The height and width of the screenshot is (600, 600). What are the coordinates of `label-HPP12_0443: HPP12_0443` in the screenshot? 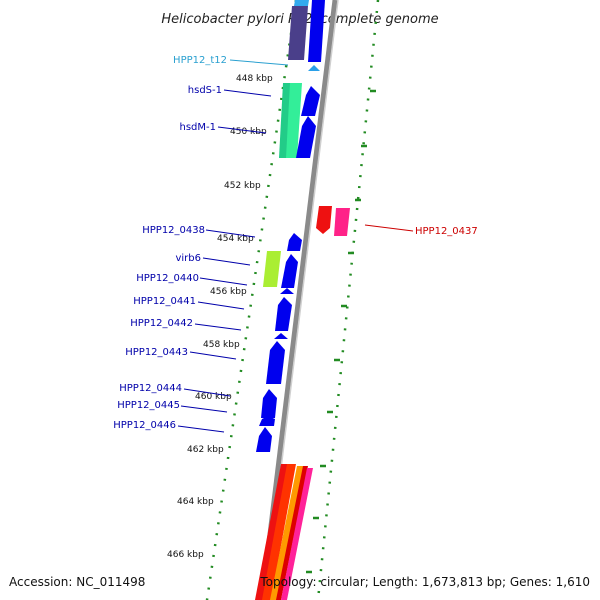 It's located at (156, 352).